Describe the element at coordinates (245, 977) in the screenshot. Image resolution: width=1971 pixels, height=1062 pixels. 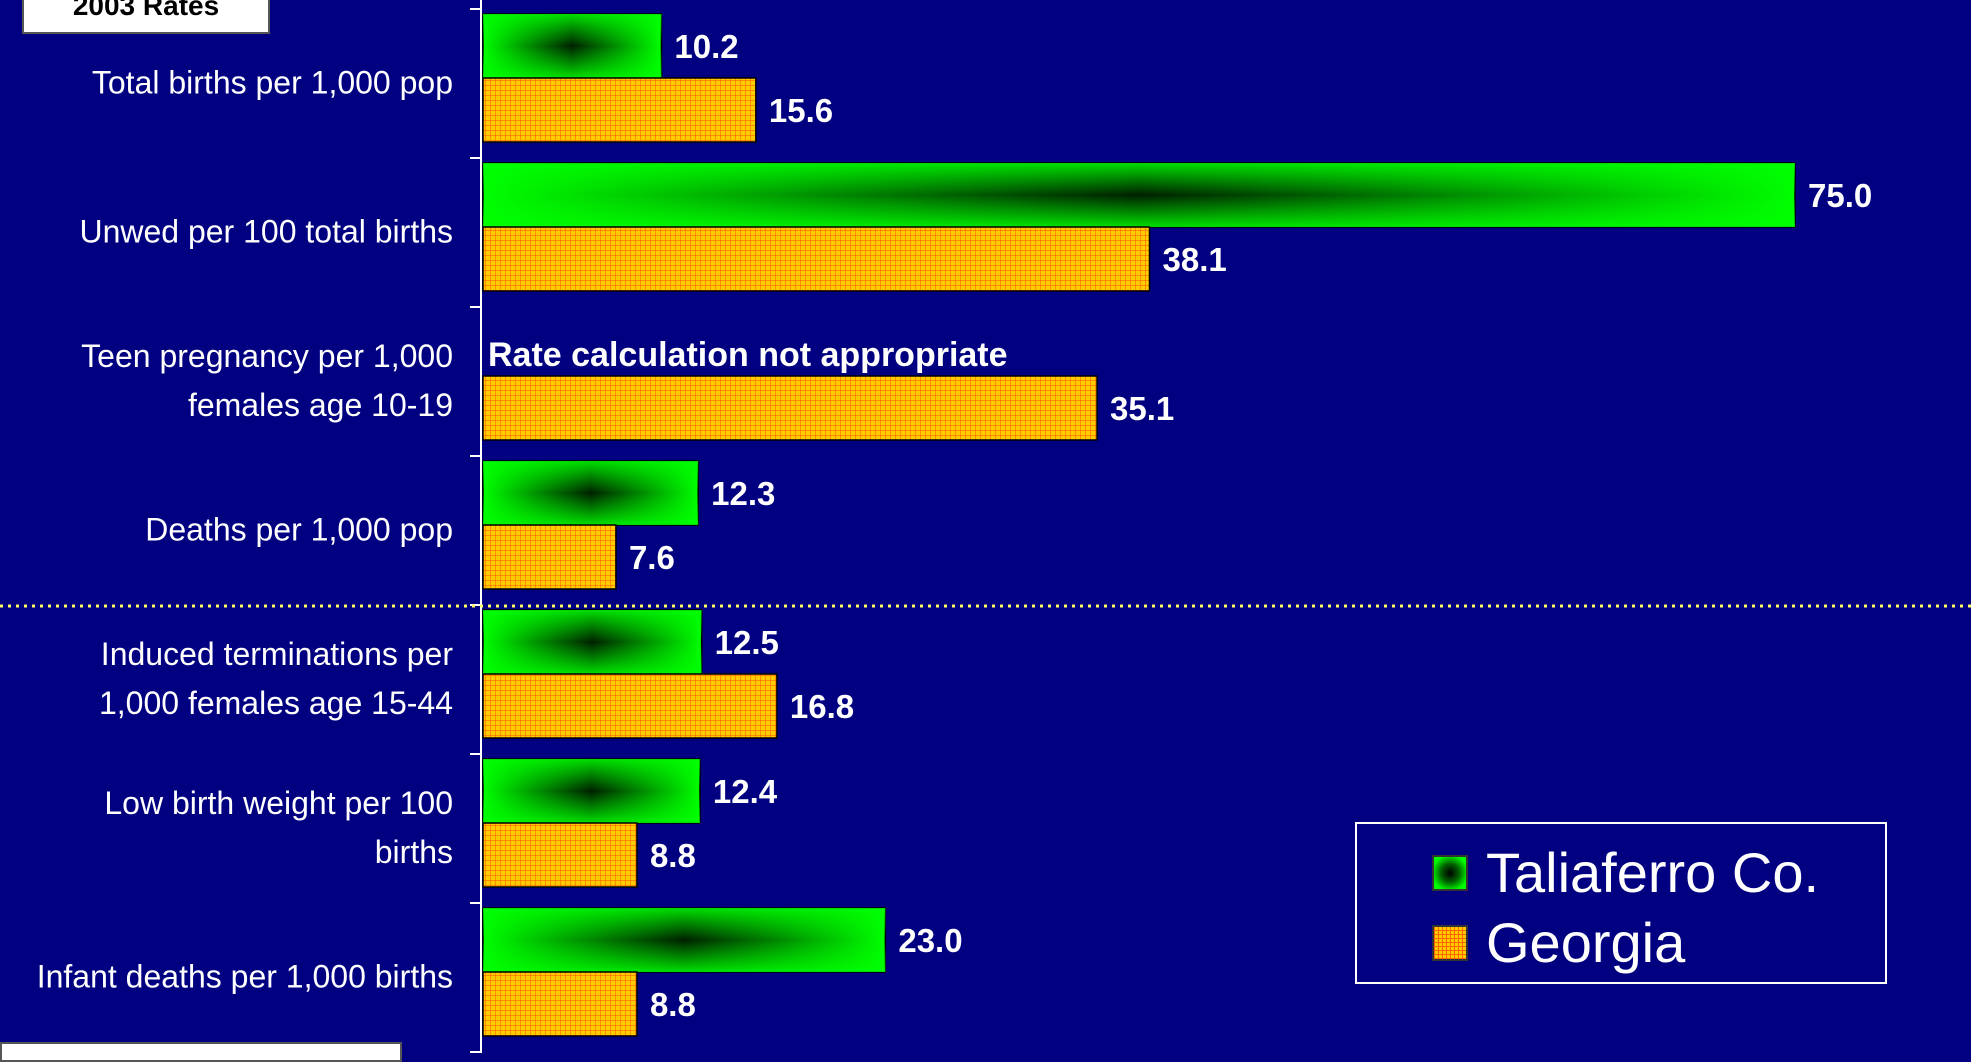
I see `category-label: Infant deaths per 1,000 births` at that location.